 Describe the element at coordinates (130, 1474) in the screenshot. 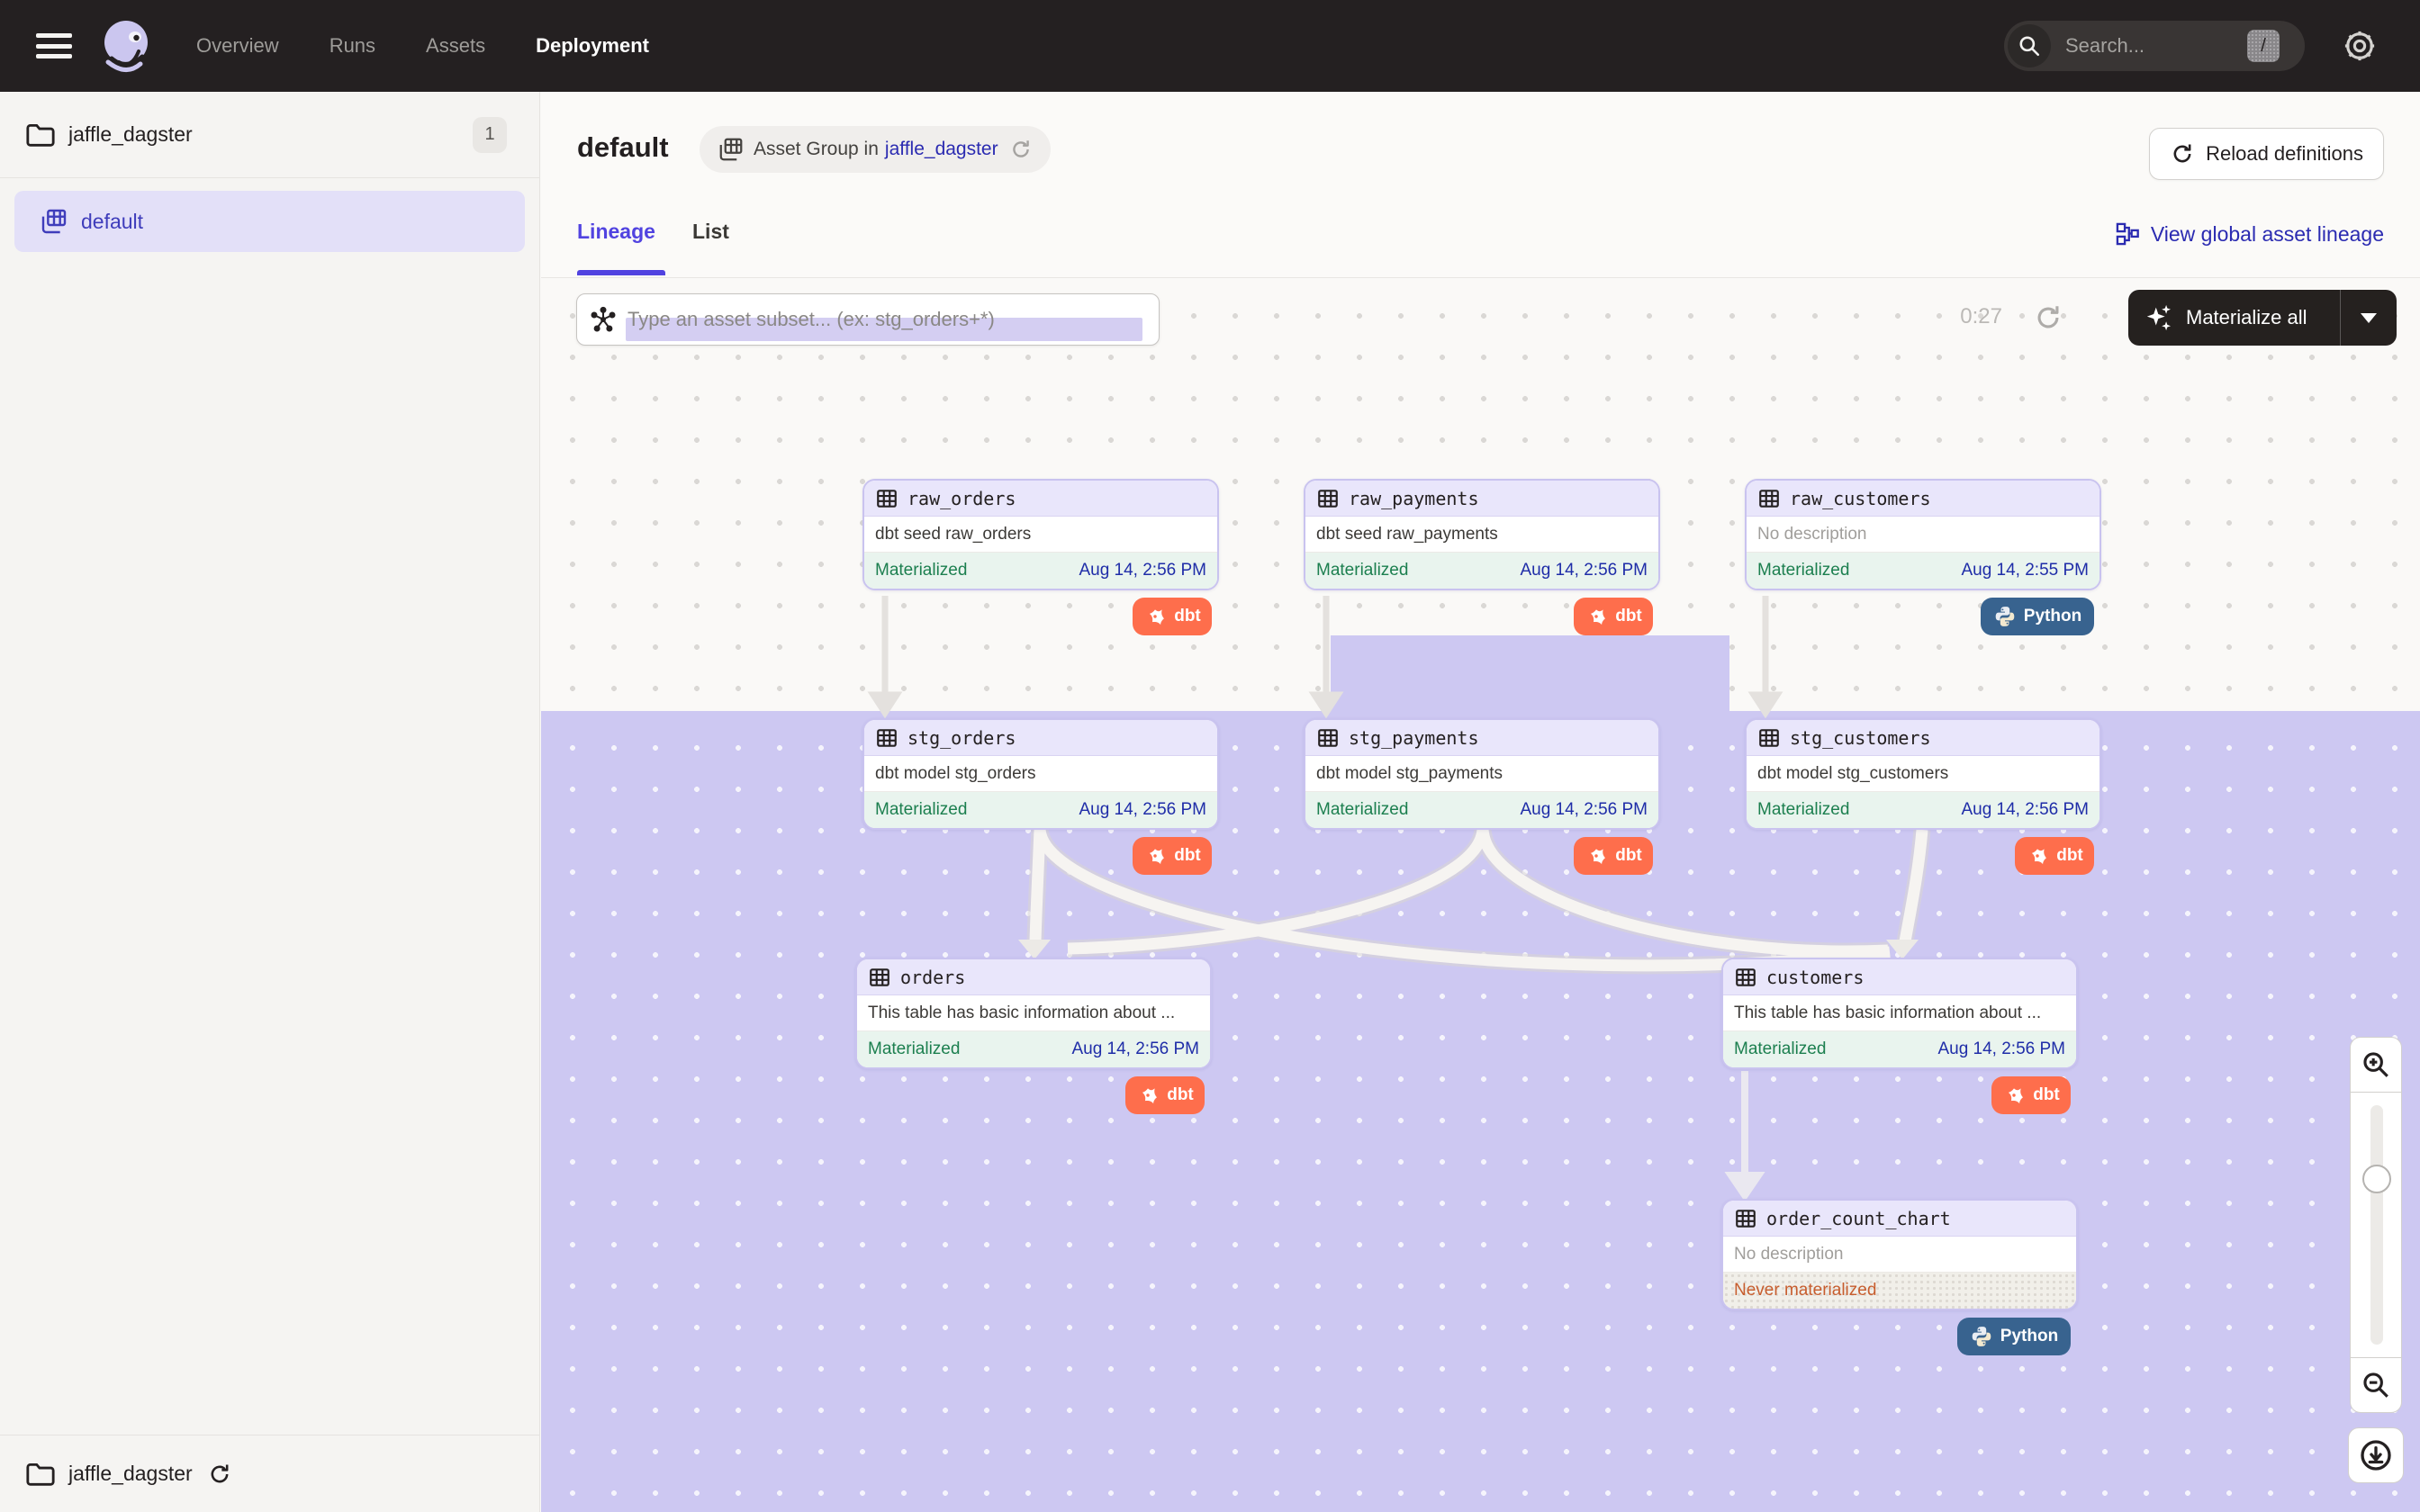

I see `sidebar-footer-label: jaffle_dagster` at that location.